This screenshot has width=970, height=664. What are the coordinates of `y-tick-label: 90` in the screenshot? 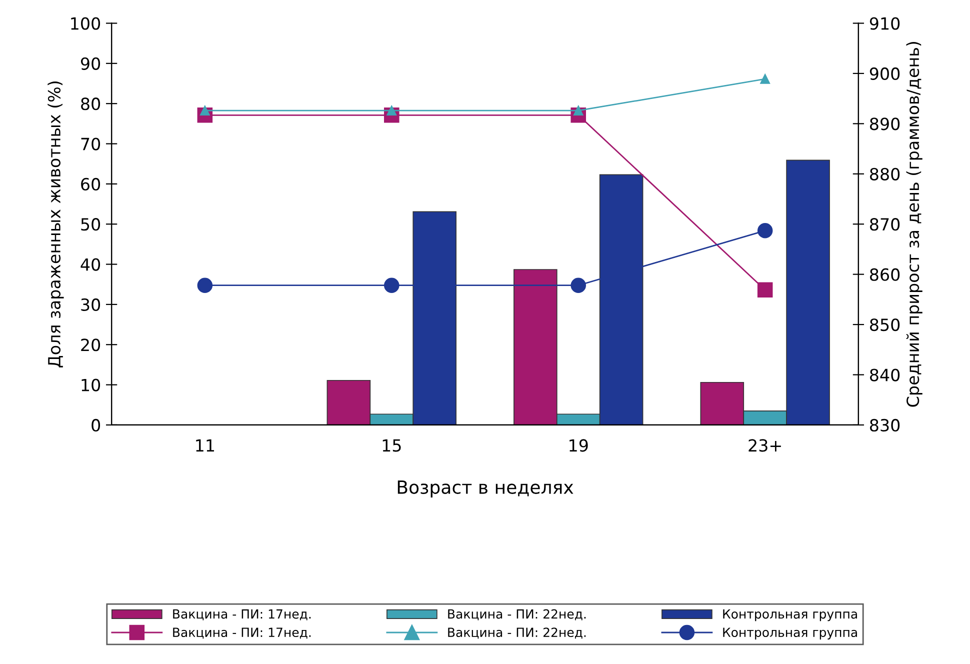 It's located at (90, 63).